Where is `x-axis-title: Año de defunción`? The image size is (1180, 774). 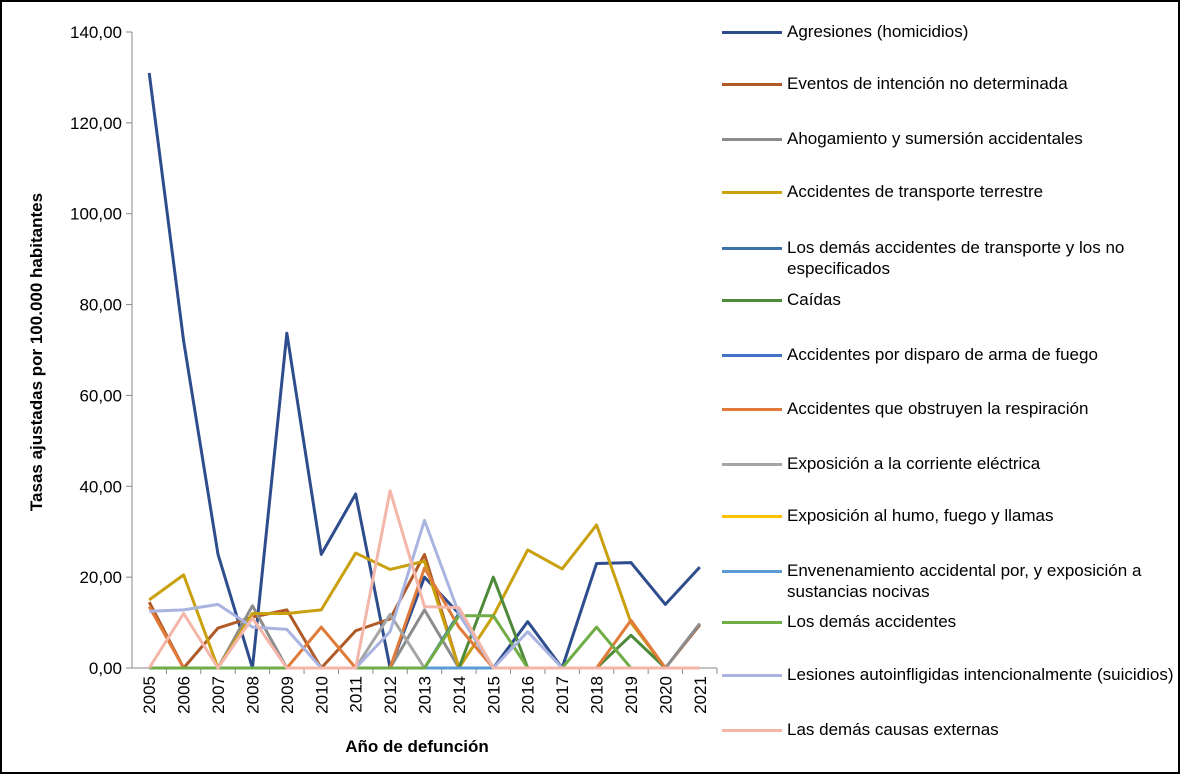
x-axis-title: Año de defunción is located at coordinates (417, 746).